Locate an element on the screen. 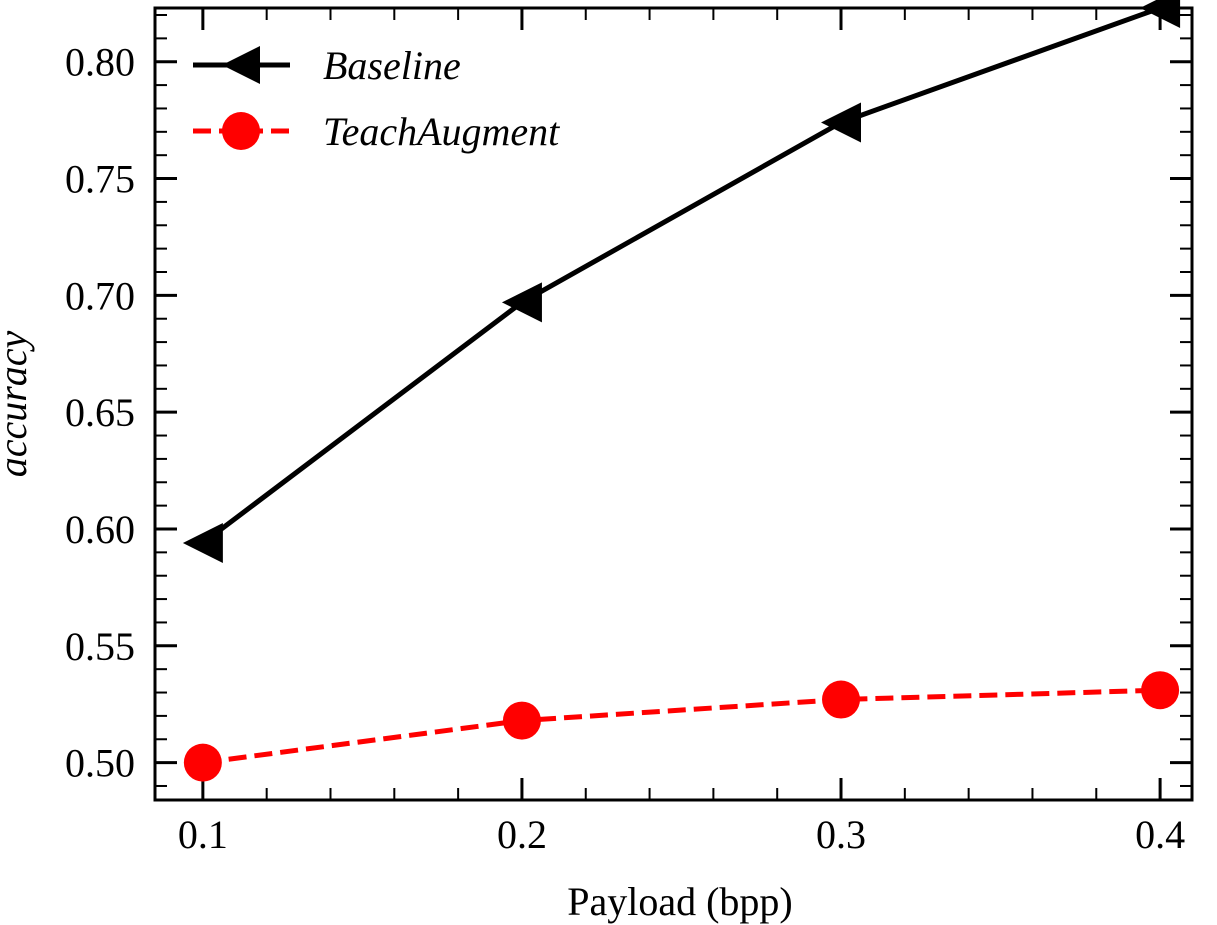 The width and height of the screenshot is (1217, 925). y-tick-label: 0.50 is located at coordinates (100, 763).